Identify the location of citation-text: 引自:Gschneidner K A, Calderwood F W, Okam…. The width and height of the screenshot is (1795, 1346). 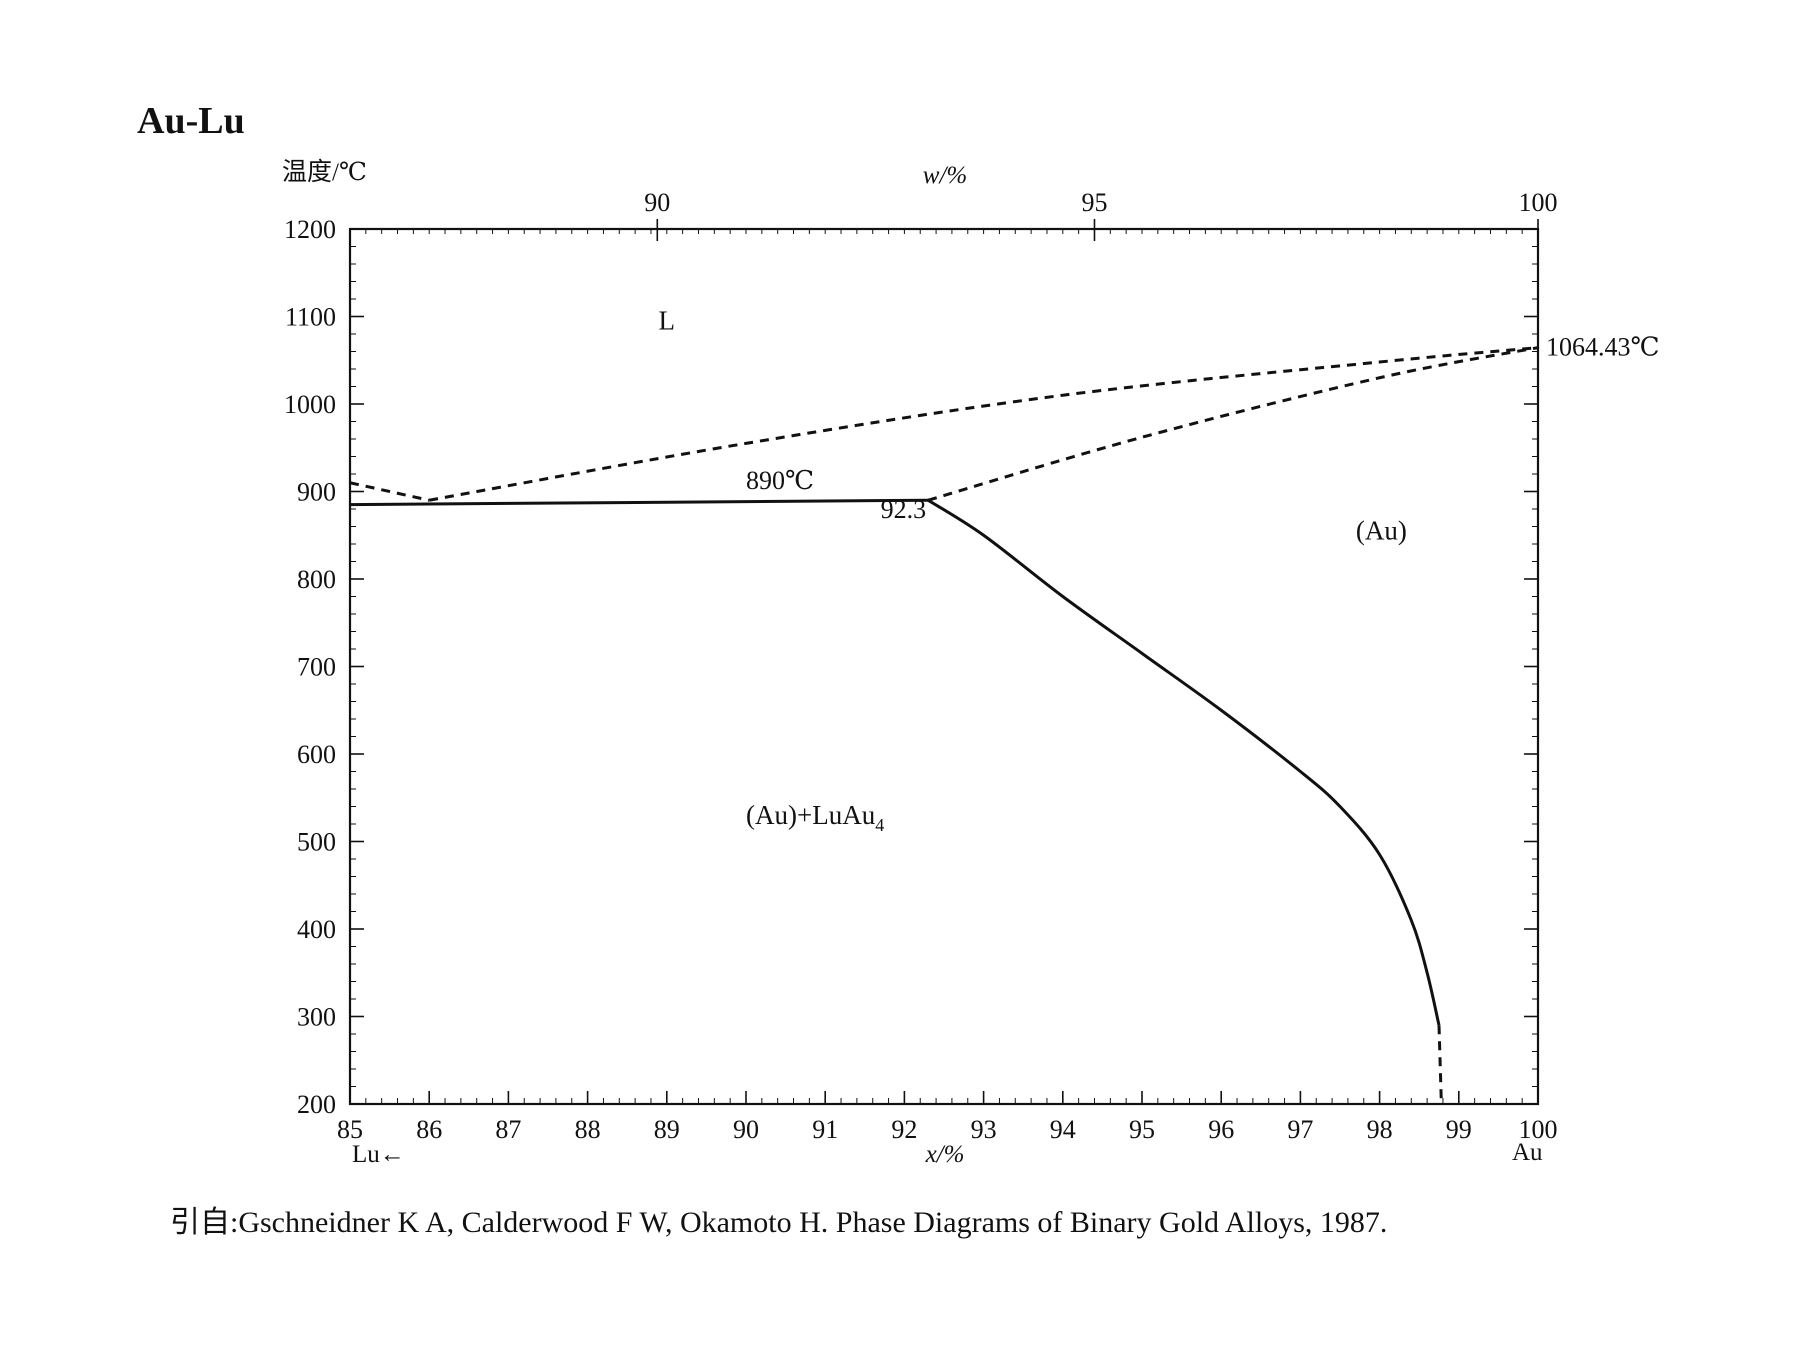
(778, 1222).